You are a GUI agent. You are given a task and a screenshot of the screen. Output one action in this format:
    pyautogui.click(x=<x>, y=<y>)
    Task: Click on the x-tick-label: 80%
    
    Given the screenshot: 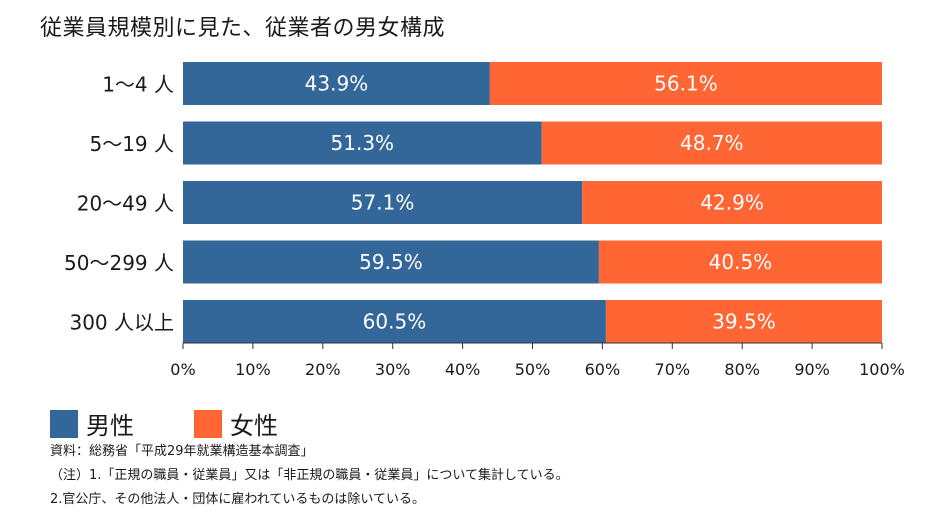 What is the action you would take?
    pyautogui.click(x=742, y=369)
    